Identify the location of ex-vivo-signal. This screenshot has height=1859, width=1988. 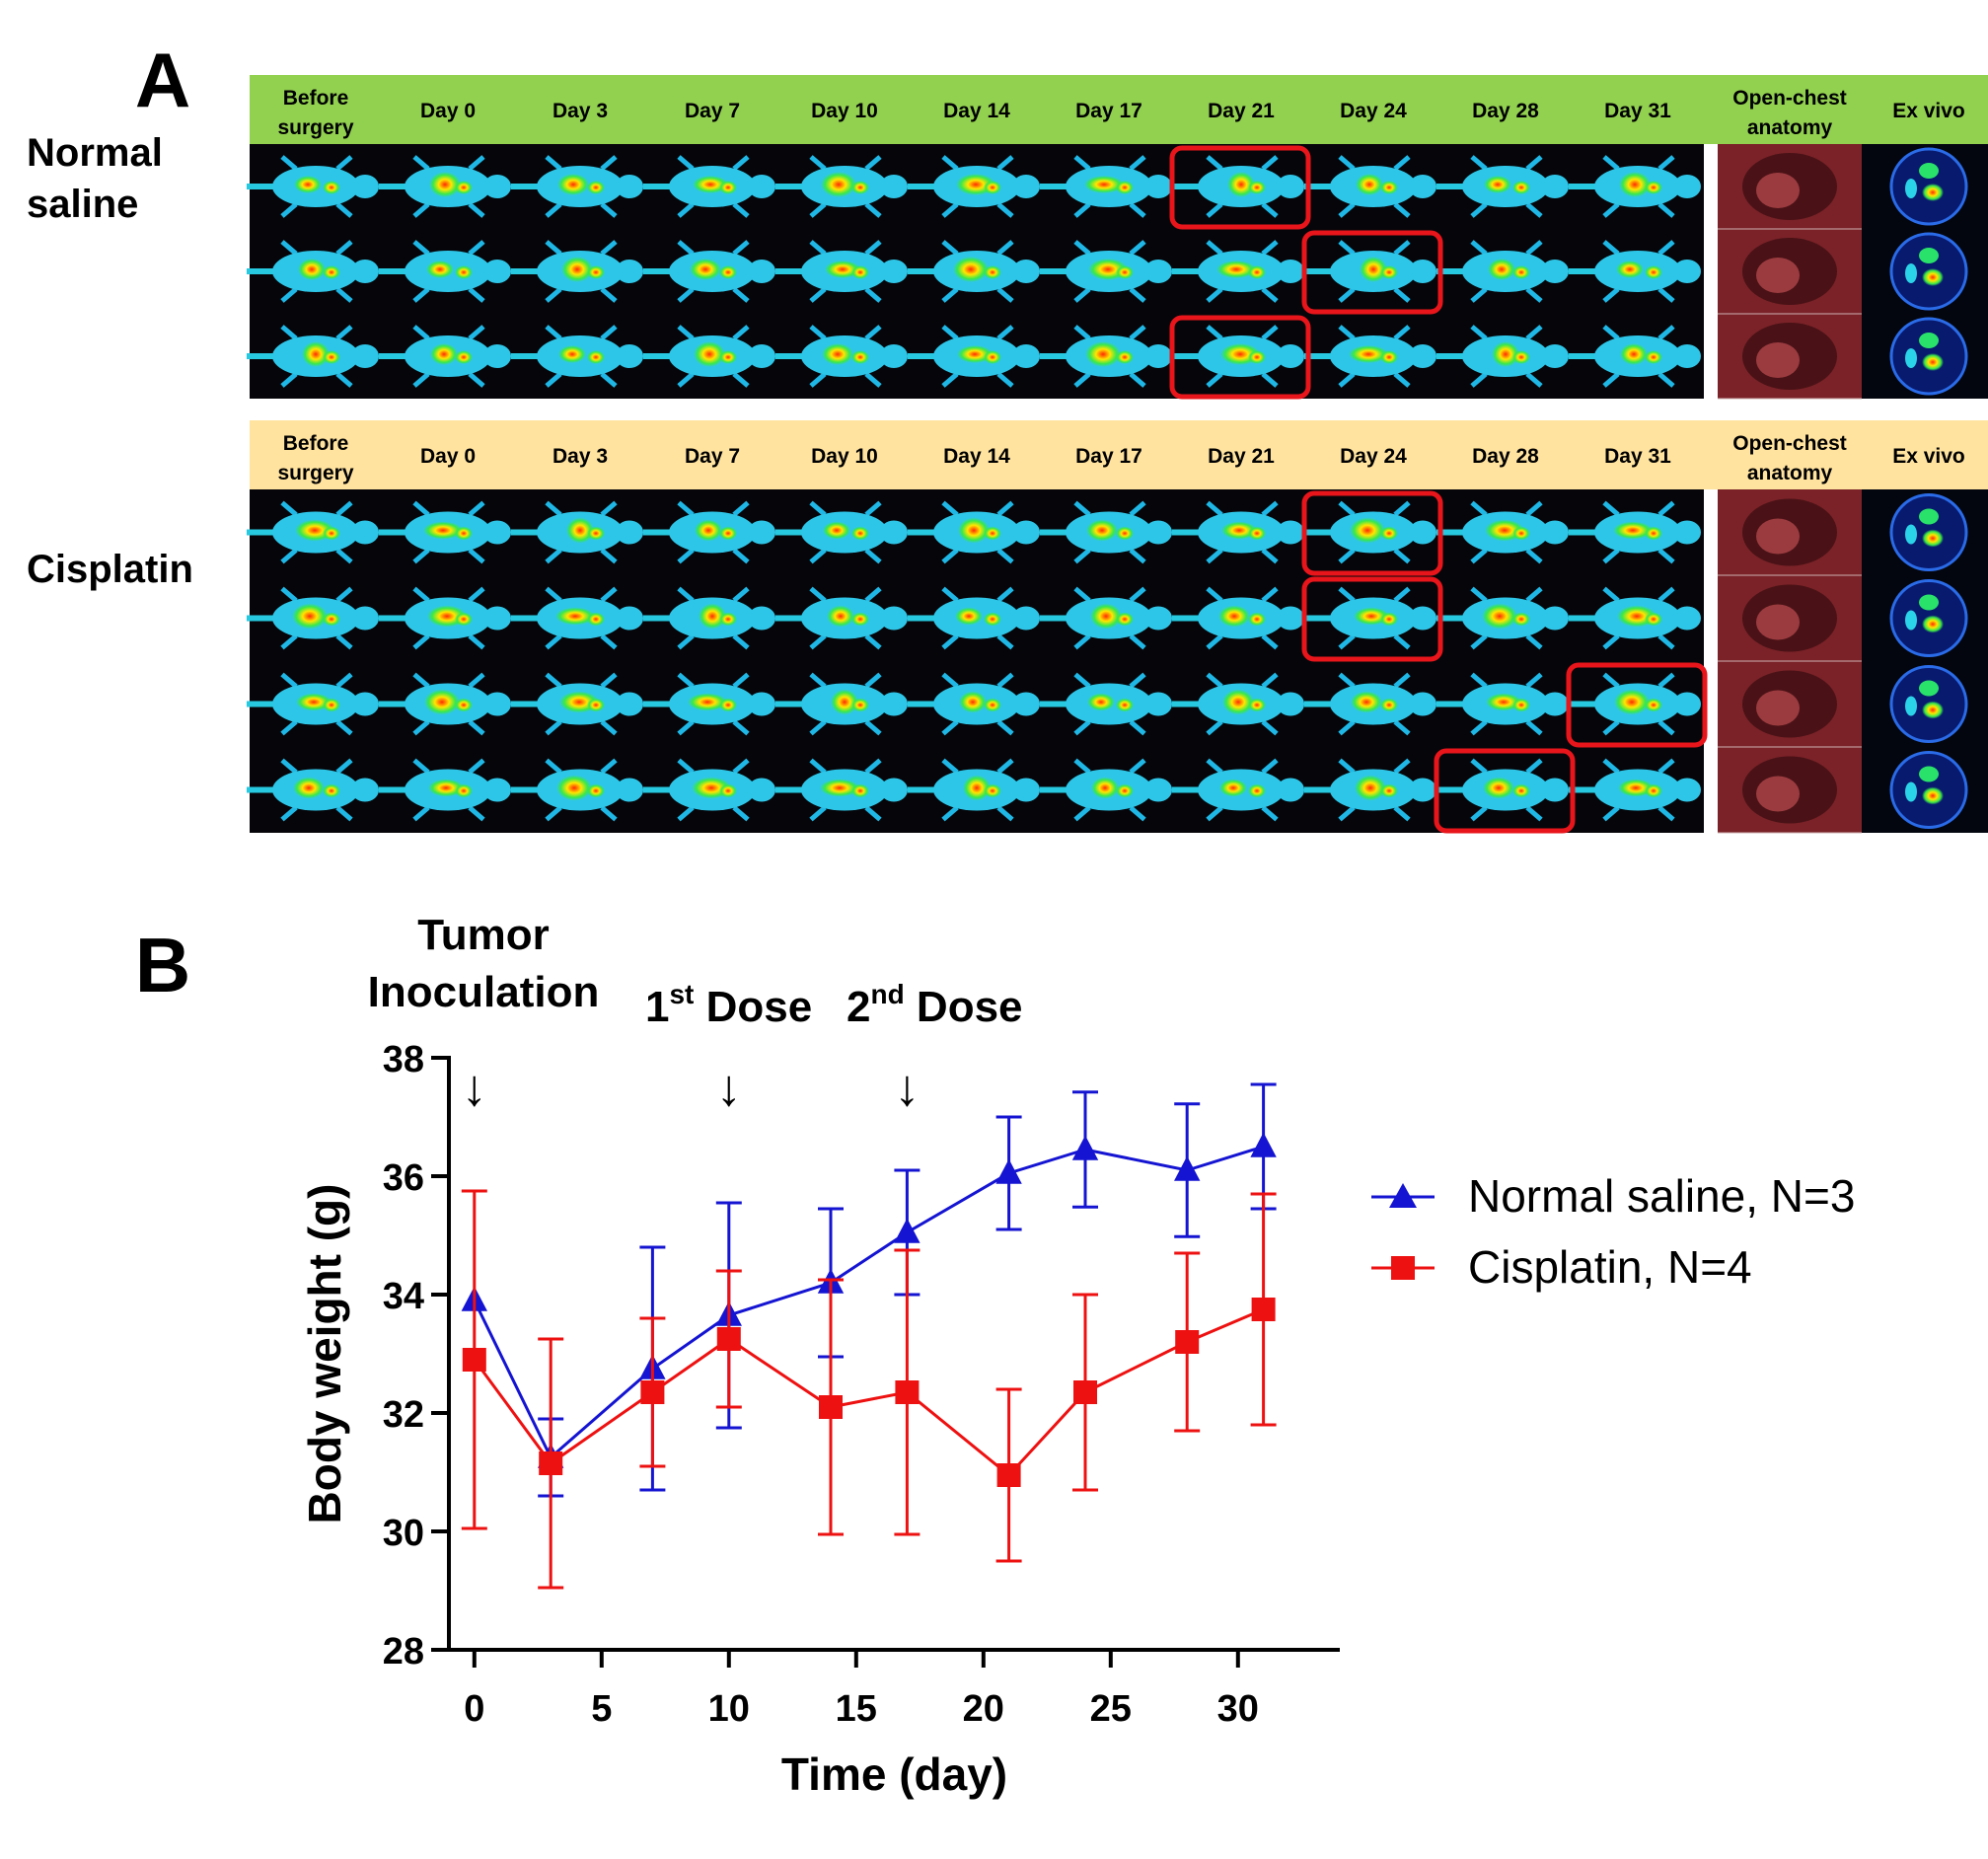
(1911, 534).